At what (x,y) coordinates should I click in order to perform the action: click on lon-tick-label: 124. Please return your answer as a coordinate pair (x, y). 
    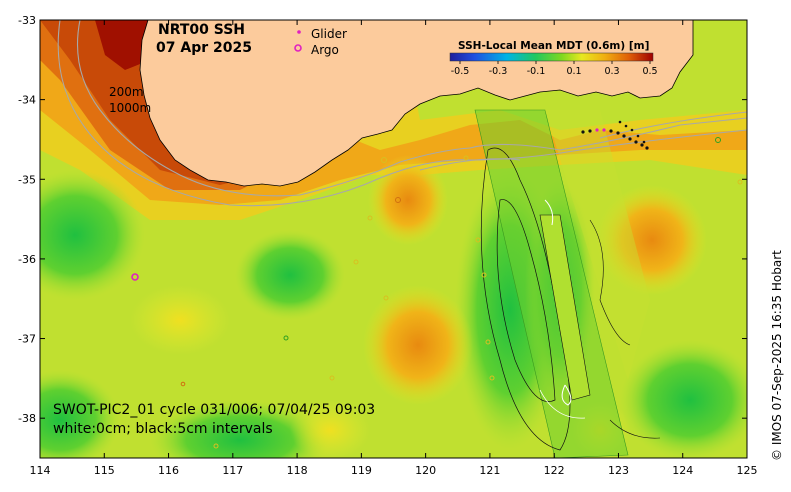
    Looking at the image, I should click on (682, 470).